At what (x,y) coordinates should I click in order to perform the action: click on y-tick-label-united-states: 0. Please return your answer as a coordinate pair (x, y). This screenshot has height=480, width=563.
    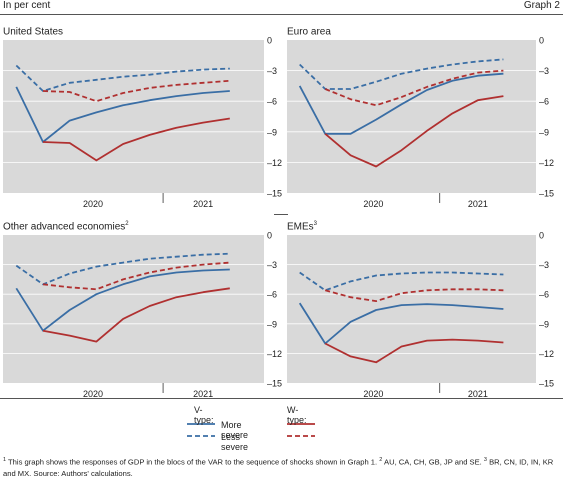
    Looking at the image, I should click on (269, 41).